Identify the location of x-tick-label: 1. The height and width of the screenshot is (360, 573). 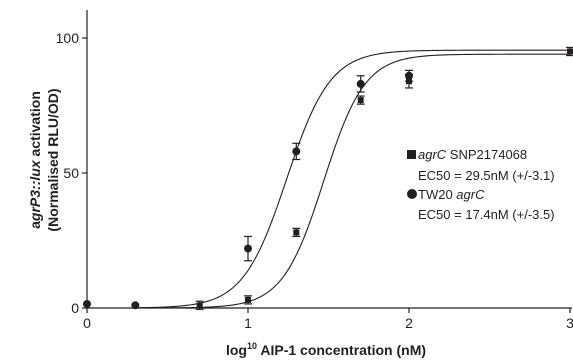
(248, 323).